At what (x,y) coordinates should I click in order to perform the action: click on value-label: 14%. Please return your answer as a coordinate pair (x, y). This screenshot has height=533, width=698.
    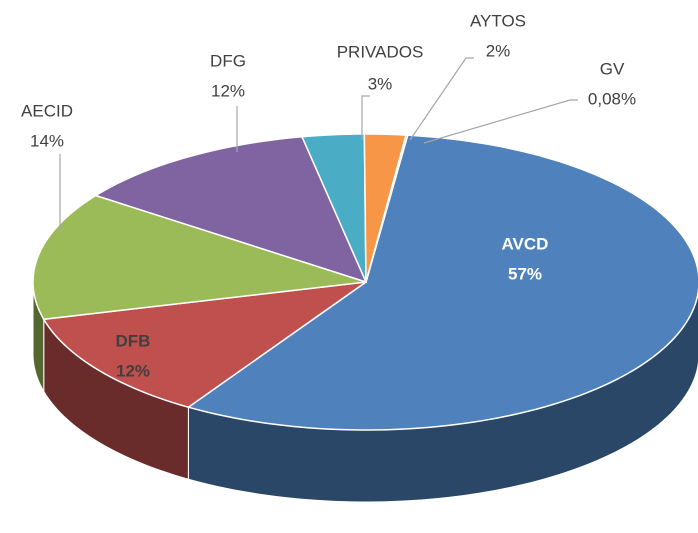
    Looking at the image, I should click on (47, 140).